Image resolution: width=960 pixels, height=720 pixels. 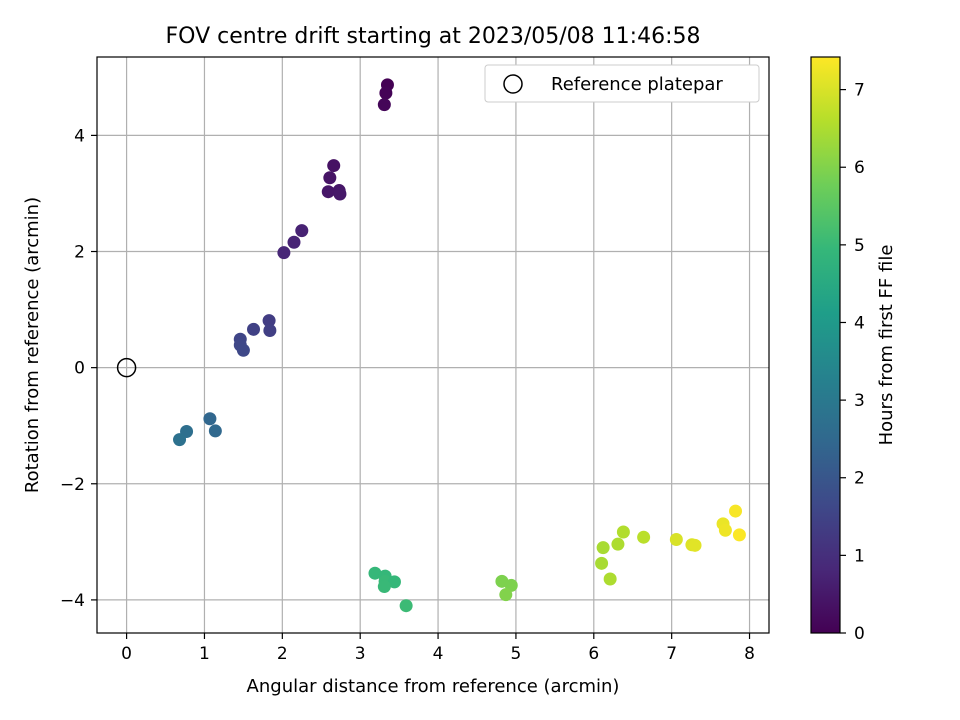 What do you see at coordinates (859, 323) in the screenshot?
I see `colorbar-tick-label: 4` at bounding box center [859, 323].